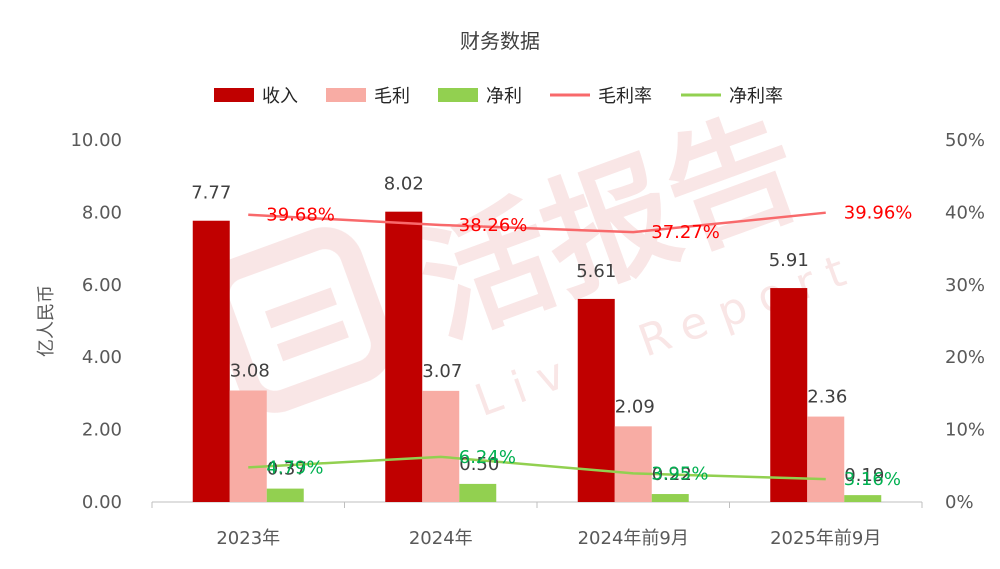  I want to click on bar-data-label: 5.61, so click(596, 271).